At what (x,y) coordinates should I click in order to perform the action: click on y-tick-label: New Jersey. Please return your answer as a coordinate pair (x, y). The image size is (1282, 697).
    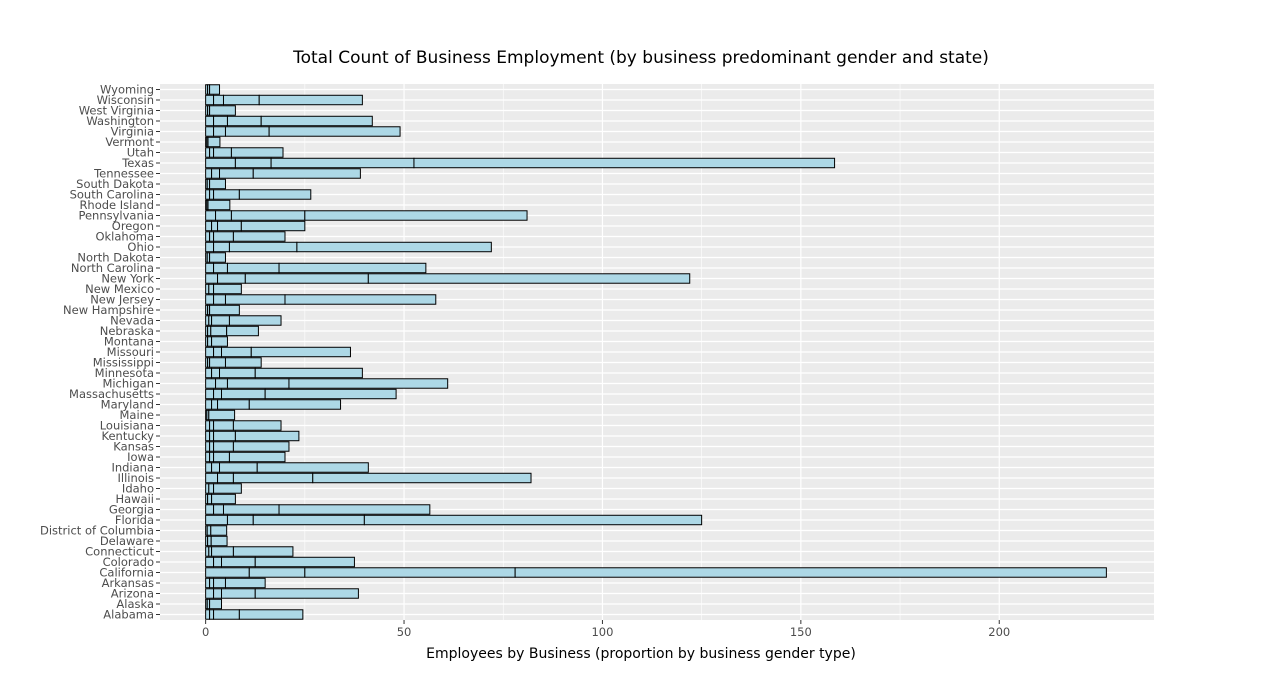
    Looking at the image, I should click on (122, 300).